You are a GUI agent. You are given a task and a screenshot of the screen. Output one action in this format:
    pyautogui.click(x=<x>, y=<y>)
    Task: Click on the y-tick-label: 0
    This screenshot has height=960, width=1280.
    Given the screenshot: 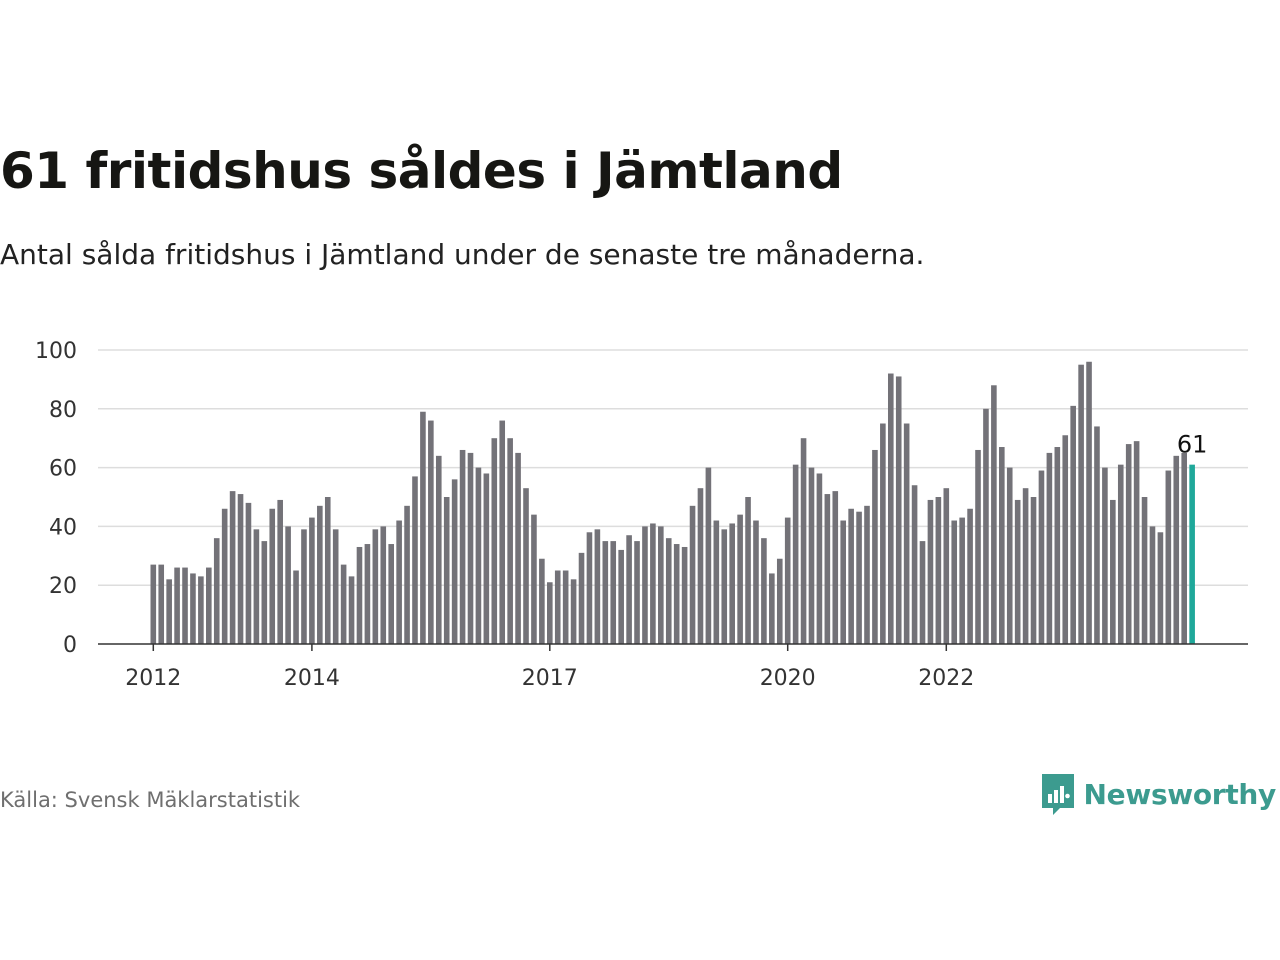 What is the action you would take?
    pyautogui.click(x=70, y=645)
    